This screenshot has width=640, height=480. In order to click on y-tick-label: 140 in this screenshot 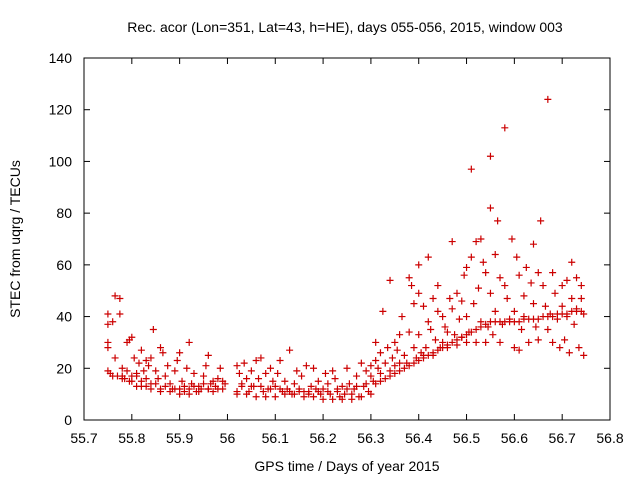, I will do `click(61, 58)`.